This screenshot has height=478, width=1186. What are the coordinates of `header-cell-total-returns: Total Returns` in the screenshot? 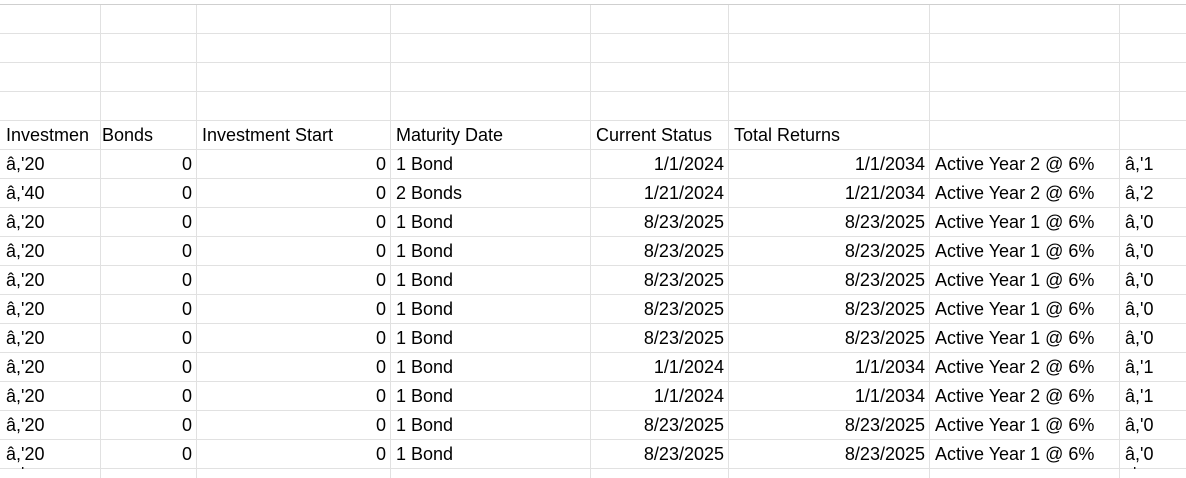 It's located at (787, 135).